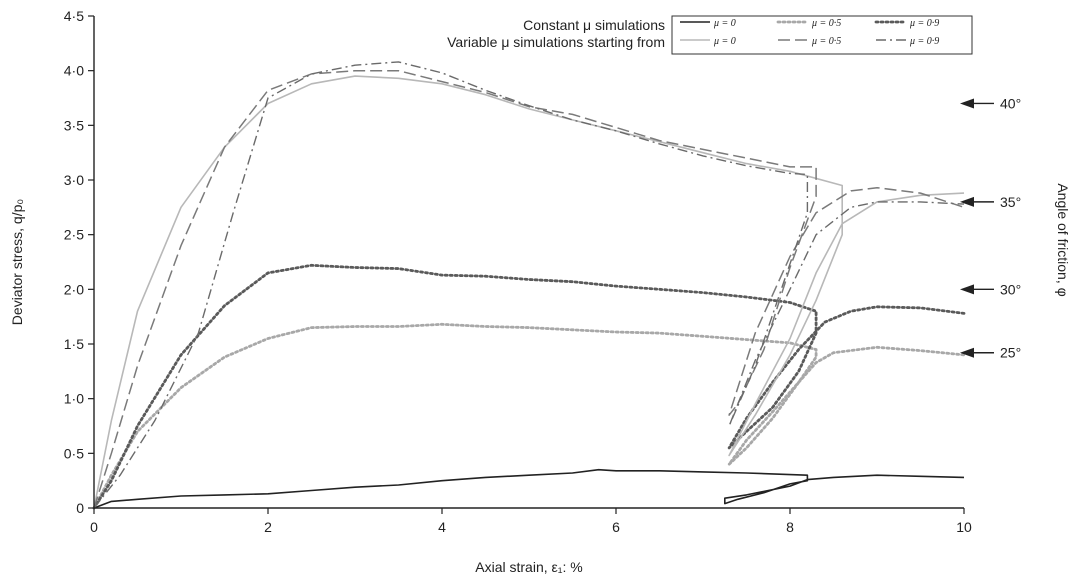 The width and height of the screenshot is (1074, 584). I want to click on x-axis-title: Axial strain, ε₁: %, so click(528, 567).